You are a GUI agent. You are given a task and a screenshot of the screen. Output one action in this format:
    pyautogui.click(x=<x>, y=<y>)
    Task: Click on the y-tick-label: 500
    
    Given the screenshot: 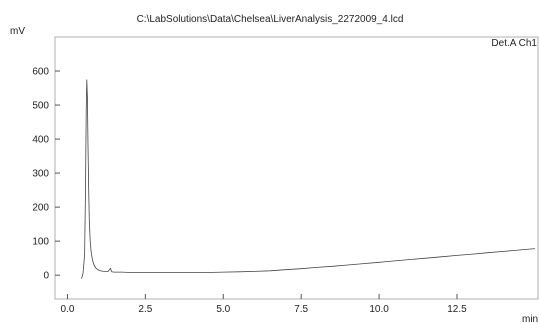 What is the action you would take?
    pyautogui.click(x=40, y=106)
    